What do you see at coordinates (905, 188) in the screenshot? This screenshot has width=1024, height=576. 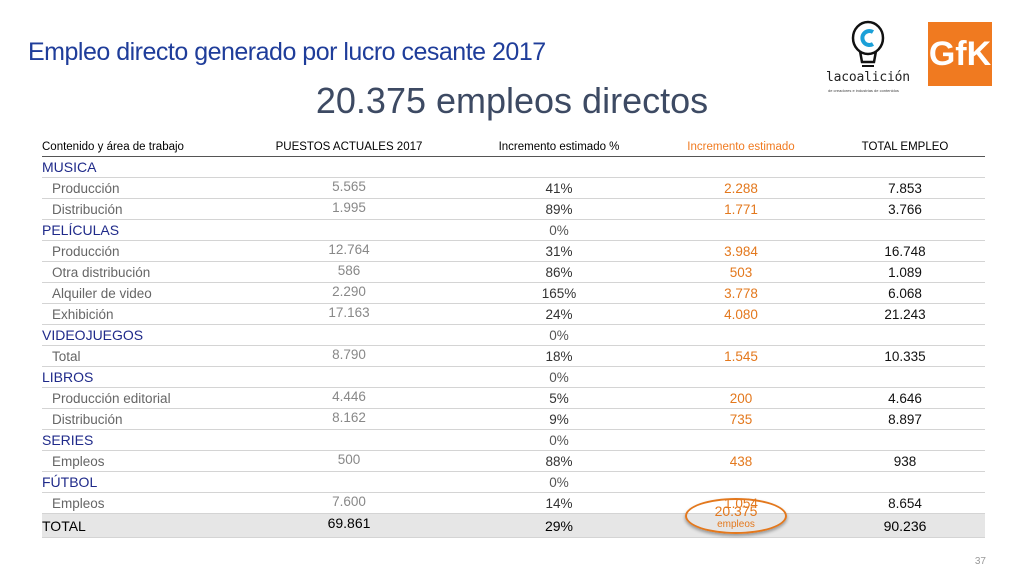 I see `cell-total: 7.853` at bounding box center [905, 188].